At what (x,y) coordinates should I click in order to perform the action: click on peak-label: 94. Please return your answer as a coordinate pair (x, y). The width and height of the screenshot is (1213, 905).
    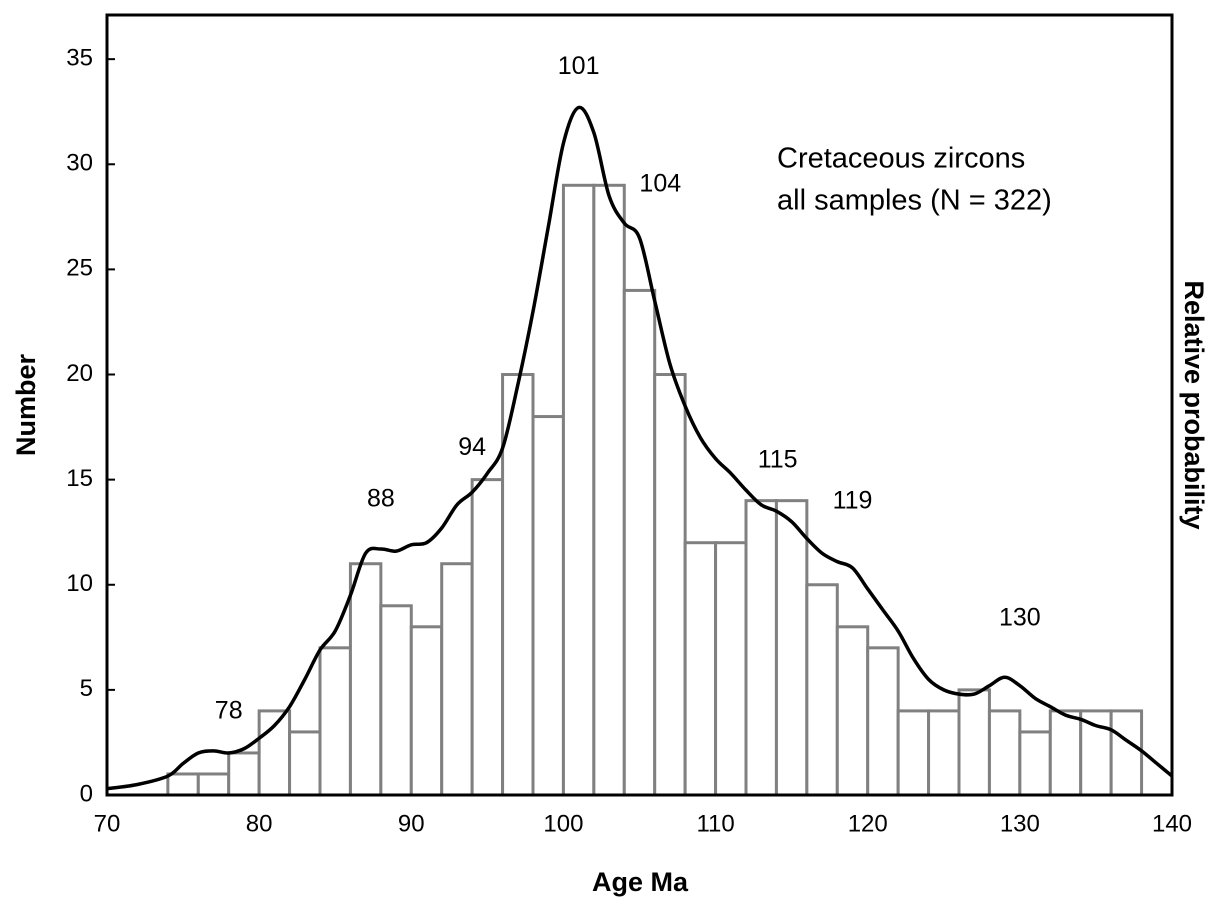
    Looking at the image, I should click on (472, 447).